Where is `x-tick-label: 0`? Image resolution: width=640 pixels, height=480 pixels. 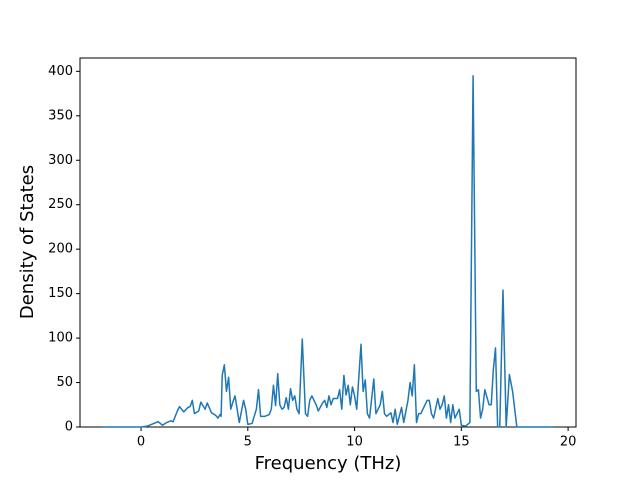 x-tick-label: 0 is located at coordinates (141, 442).